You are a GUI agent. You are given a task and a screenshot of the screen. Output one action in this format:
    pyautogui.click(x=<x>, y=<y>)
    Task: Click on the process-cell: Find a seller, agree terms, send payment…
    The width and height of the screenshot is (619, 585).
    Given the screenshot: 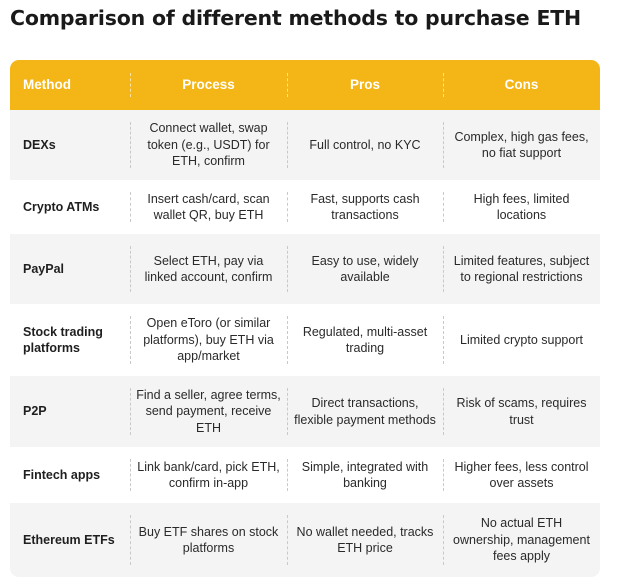 What is the action you would take?
    pyautogui.click(x=208, y=411)
    